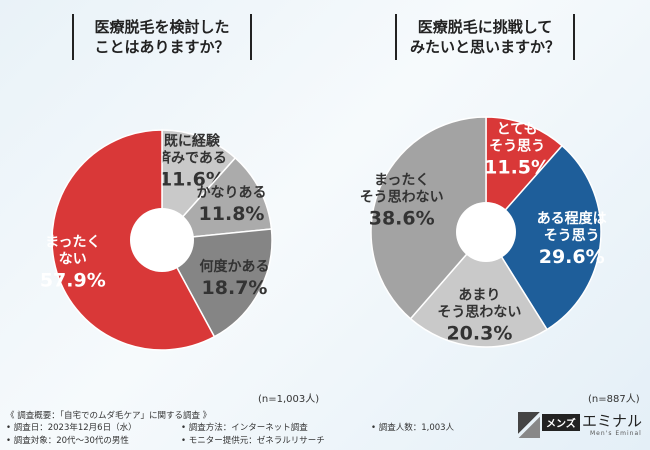  Describe the element at coordinates (572, 257) in the screenshot. I see `chart-right-slice-1-value: 29.6%` at that location.